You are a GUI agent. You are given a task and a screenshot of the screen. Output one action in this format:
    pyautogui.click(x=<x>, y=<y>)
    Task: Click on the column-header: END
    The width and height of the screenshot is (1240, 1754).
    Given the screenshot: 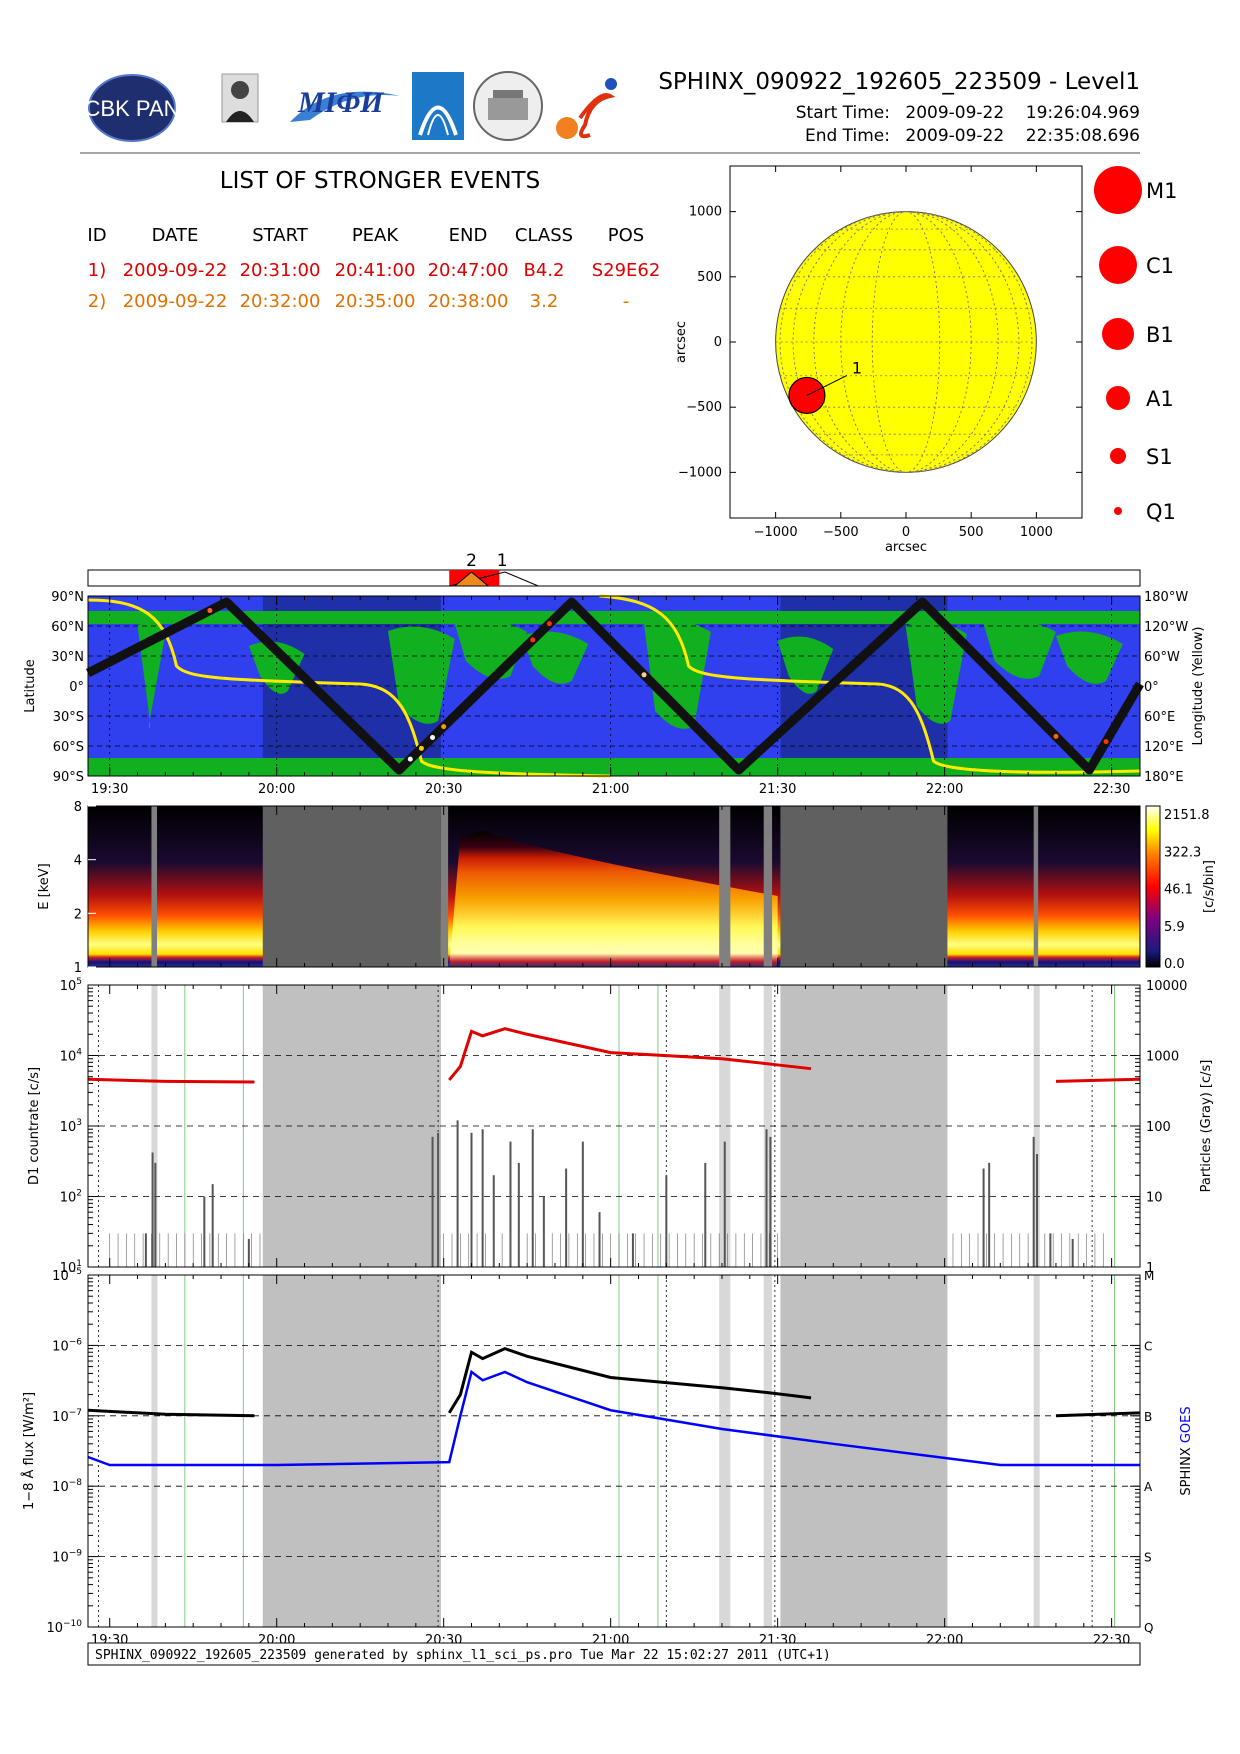 What is the action you would take?
    pyautogui.click(x=468, y=235)
    